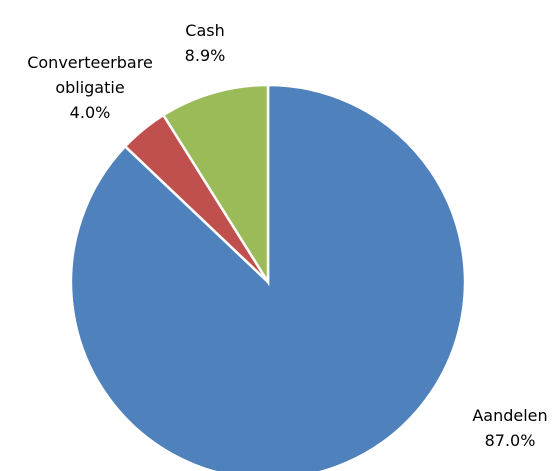 The width and height of the screenshot is (556, 471). I want to click on category-label: Converteerbare obligatie, so click(90, 75).